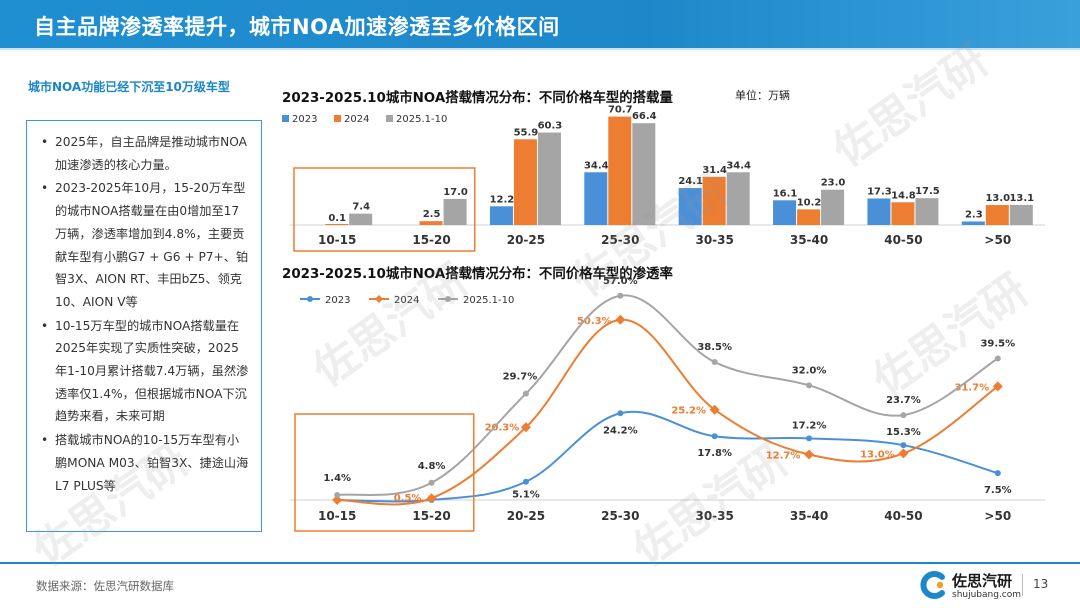 The image size is (1080, 608). I want to click on line-data-label: 7.5%, so click(998, 490).